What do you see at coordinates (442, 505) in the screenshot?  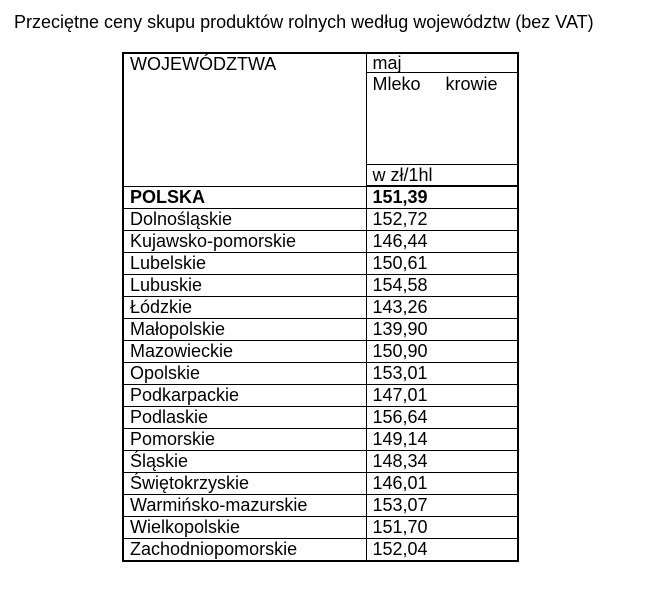 I see `price-value: 153,07` at bounding box center [442, 505].